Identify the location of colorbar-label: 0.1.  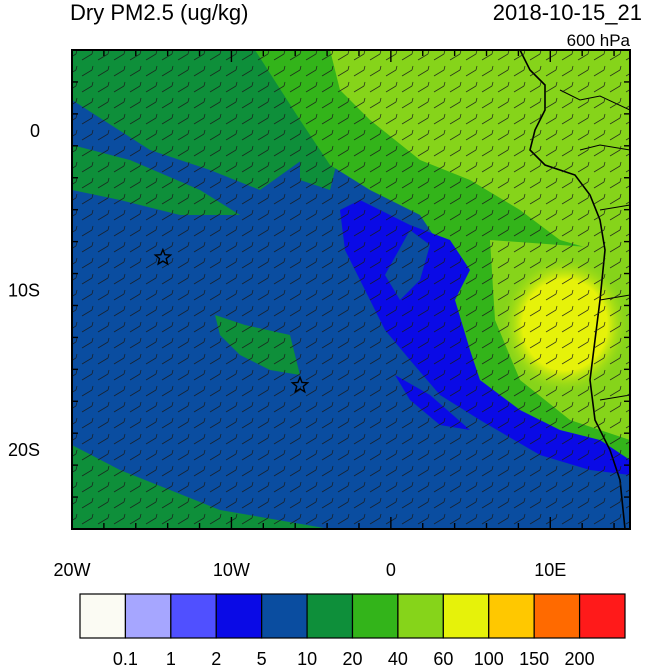
(125, 658).